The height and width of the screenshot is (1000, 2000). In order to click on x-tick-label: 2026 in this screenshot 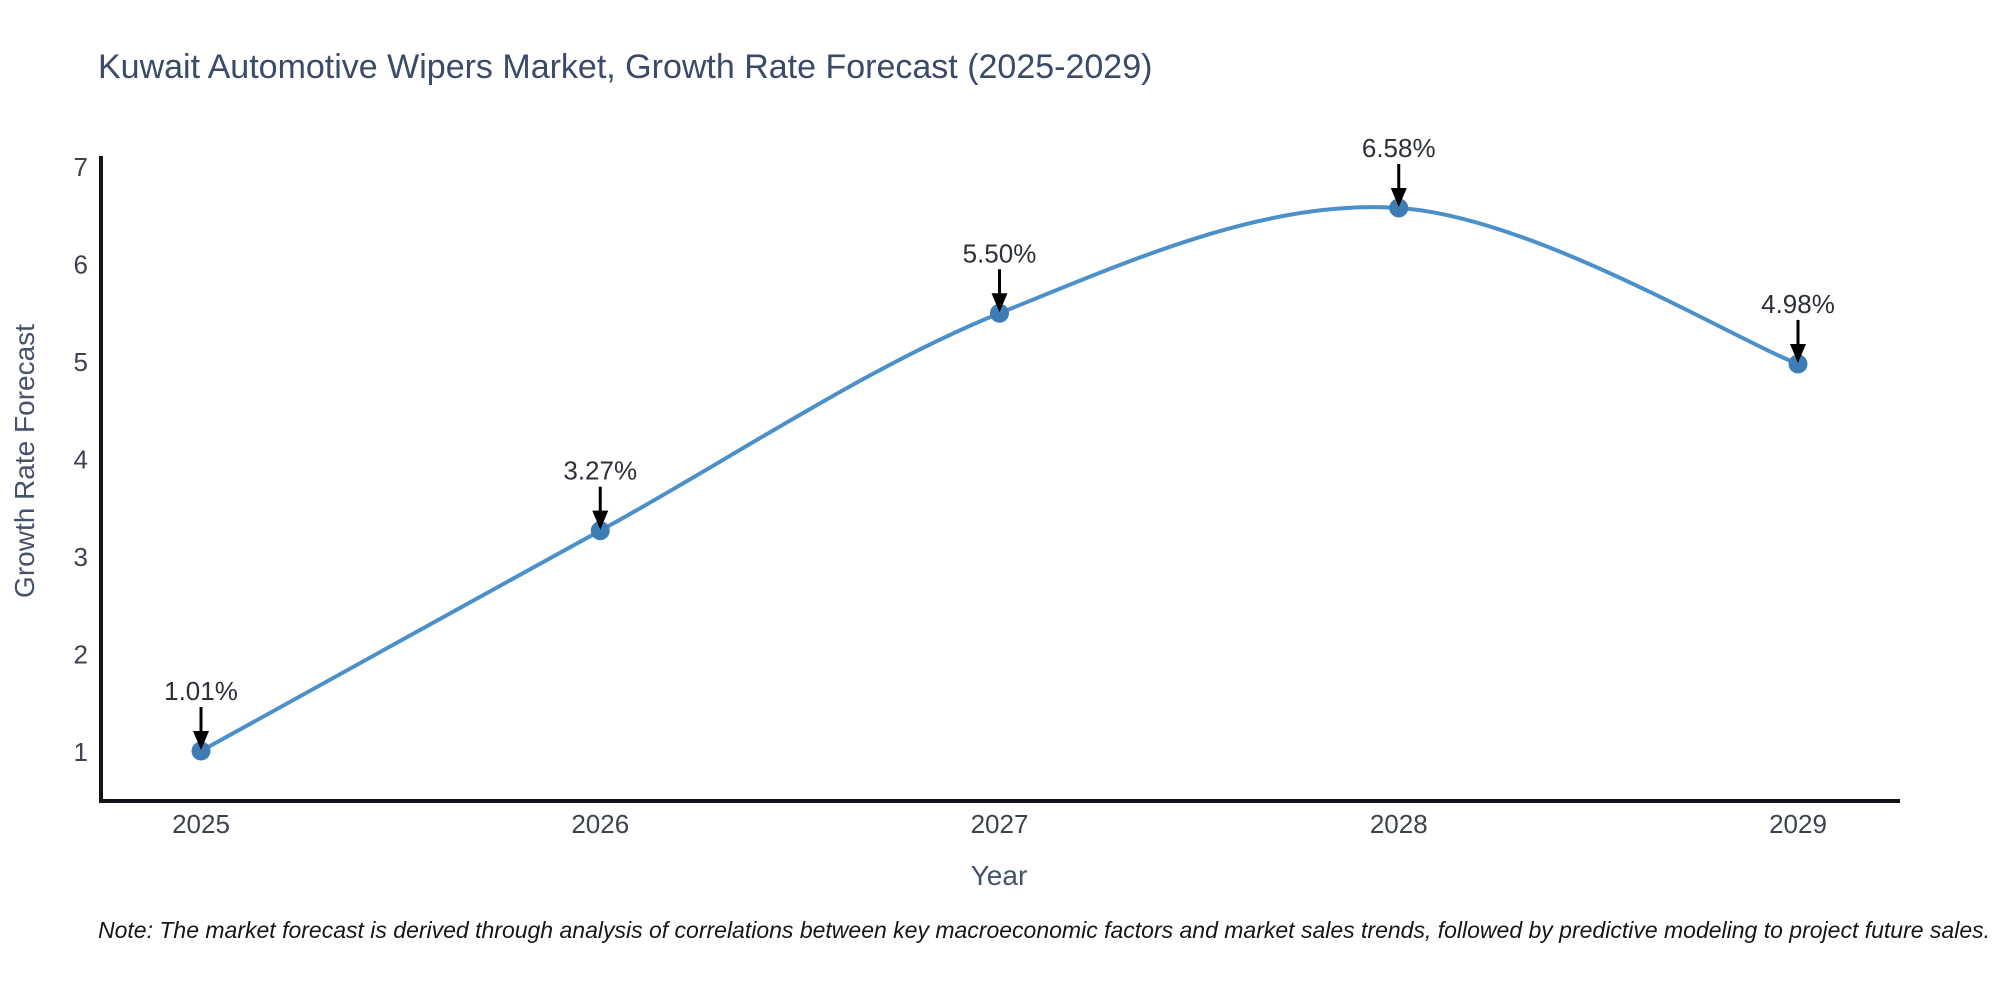, I will do `click(600, 824)`.